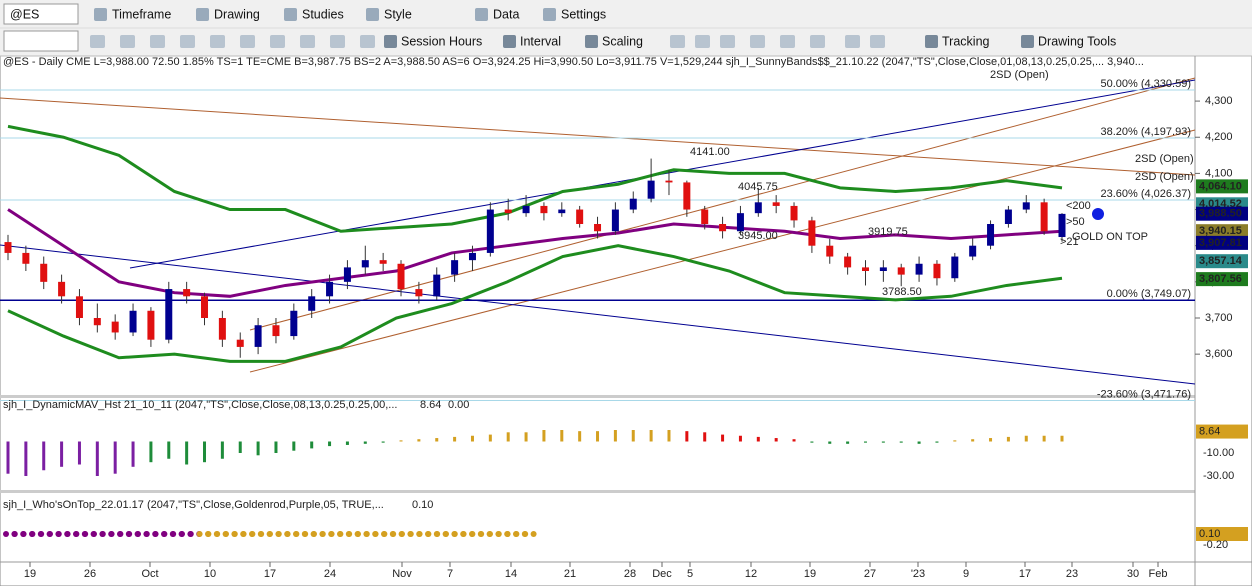 The image size is (1252, 586). What do you see at coordinates (441, 41) in the screenshot?
I see `toolbar-button: Session Hours` at bounding box center [441, 41].